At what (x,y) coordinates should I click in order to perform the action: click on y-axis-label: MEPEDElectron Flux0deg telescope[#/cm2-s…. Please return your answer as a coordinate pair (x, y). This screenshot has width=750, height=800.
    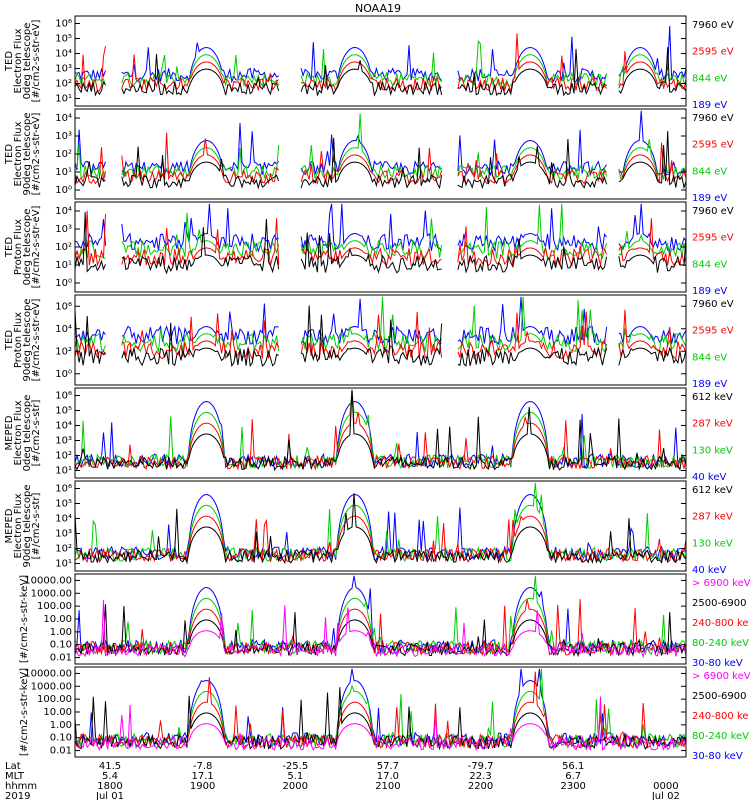
    Looking at the image, I should click on (23, 433).